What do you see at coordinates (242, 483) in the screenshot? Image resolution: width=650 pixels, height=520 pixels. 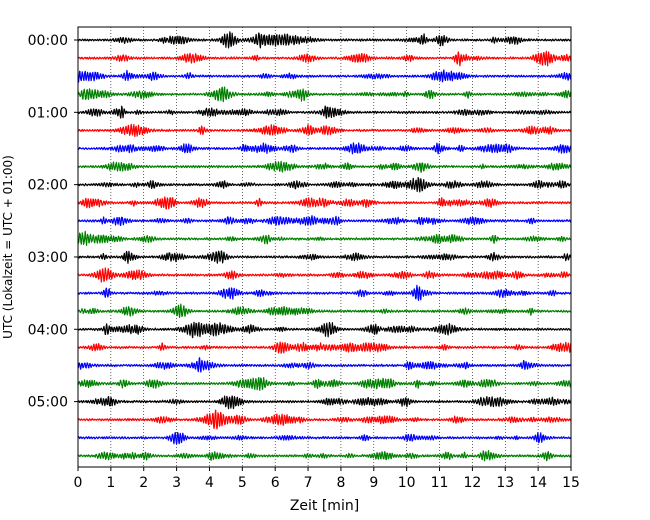 I see `x-tick-label-5: 5` at bounding box center [242, 483].